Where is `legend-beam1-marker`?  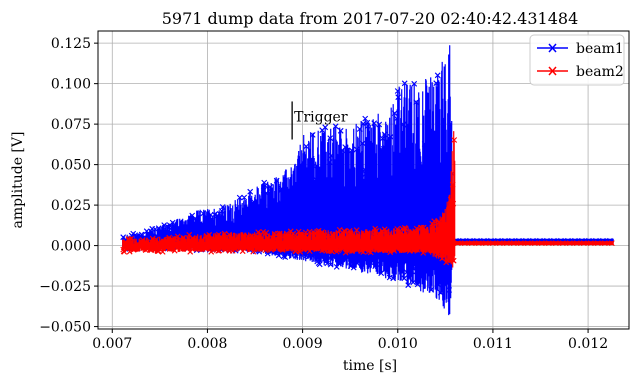
legend-beam1-marker is located at coordinates (552, 48).